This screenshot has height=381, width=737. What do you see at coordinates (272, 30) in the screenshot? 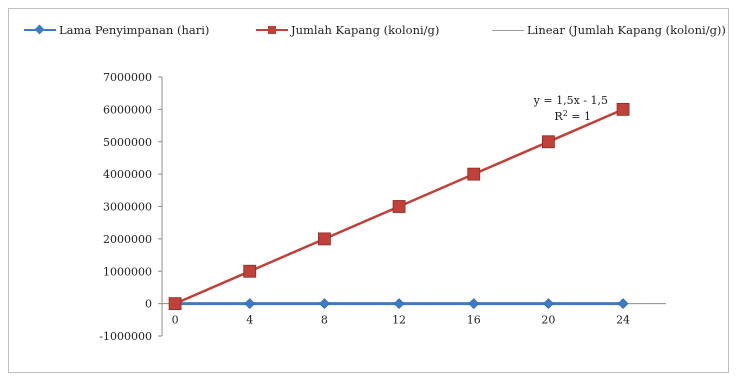
I see `legend-swatch-jumlah-kapang` at bounding box center [272, 30].